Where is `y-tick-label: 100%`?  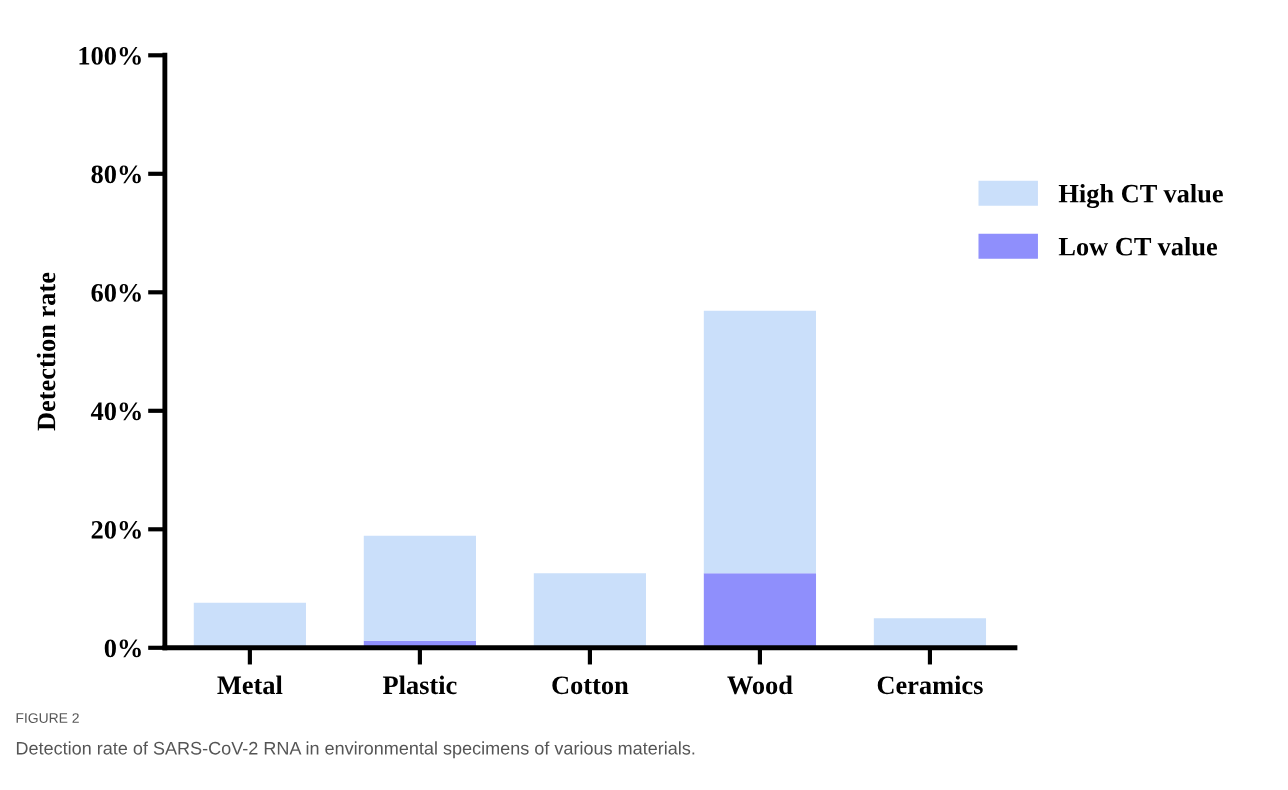 y-tick-label: 100% is located at coordinates (110, 55).